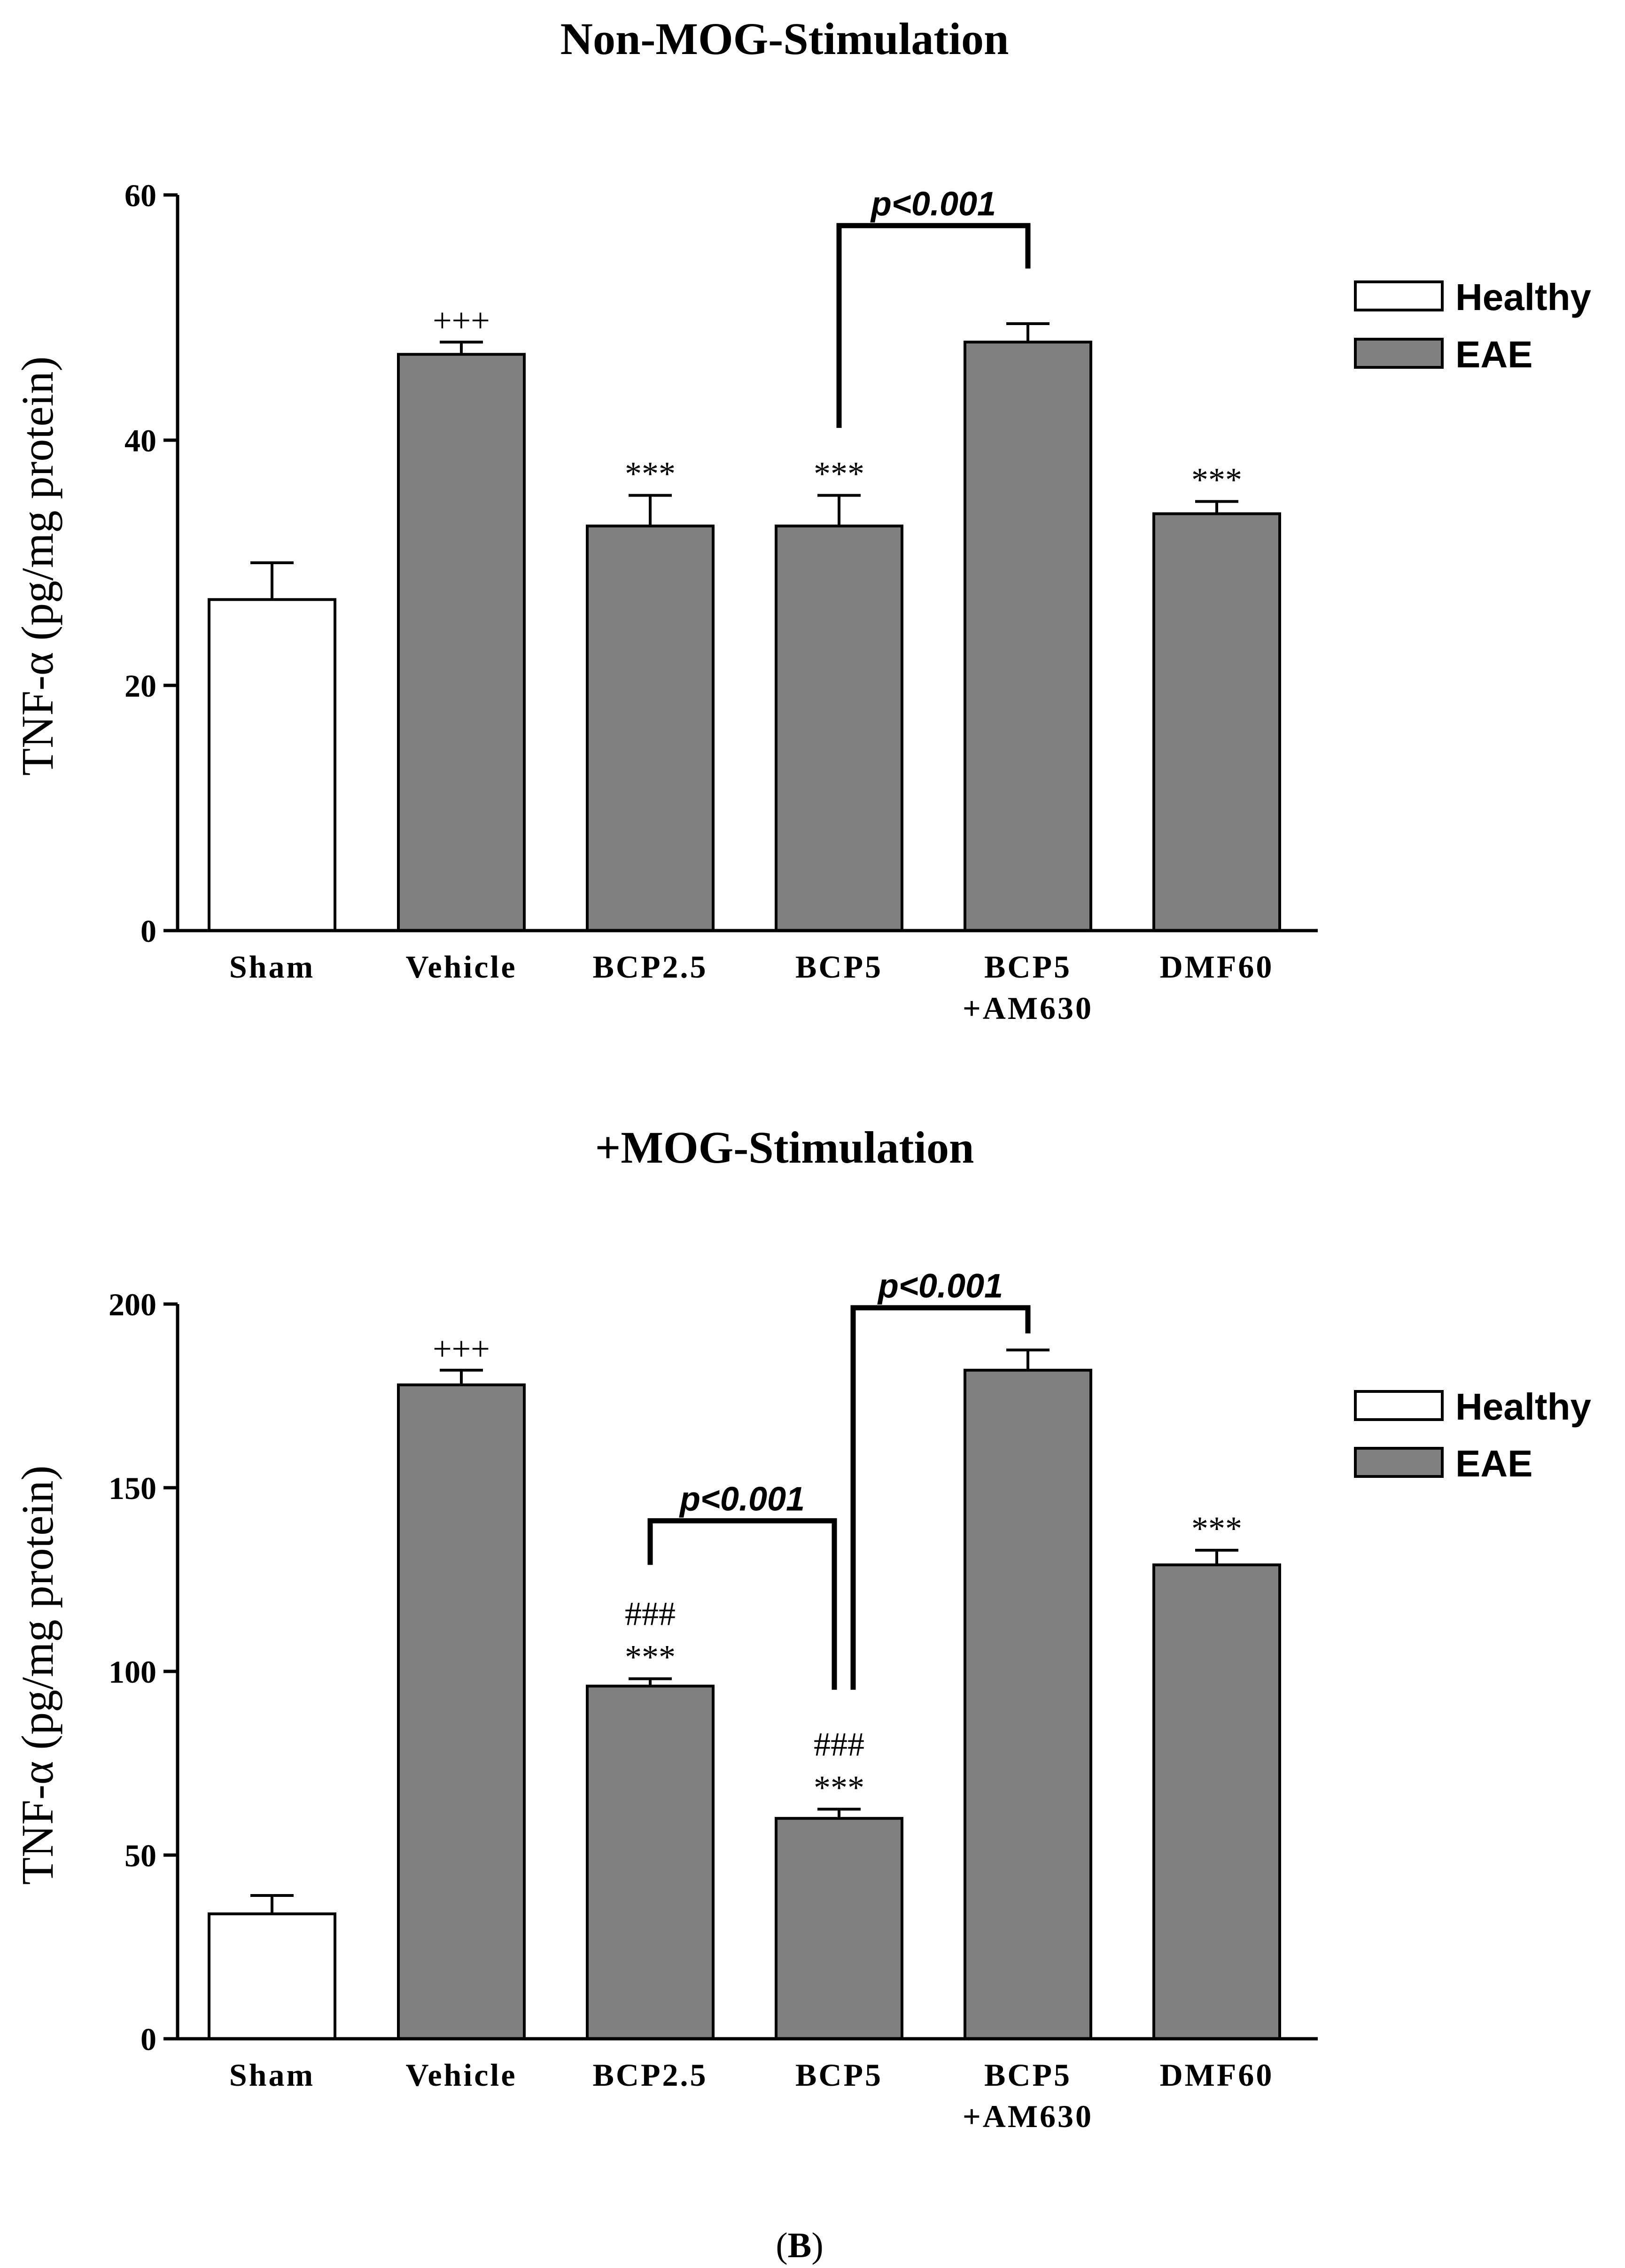 The image size is (1625, 2268). I want to click on y-axis-ticks: 0 20 40 60, so click(151, 563).